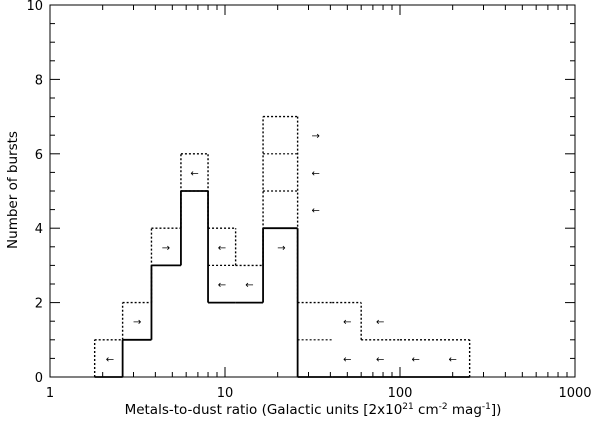 The width and height of the screenshot is (600, 425). Describe the element at coordinates (39, 304) in the screenshot. I see `y-tick-label: 2` at that location.